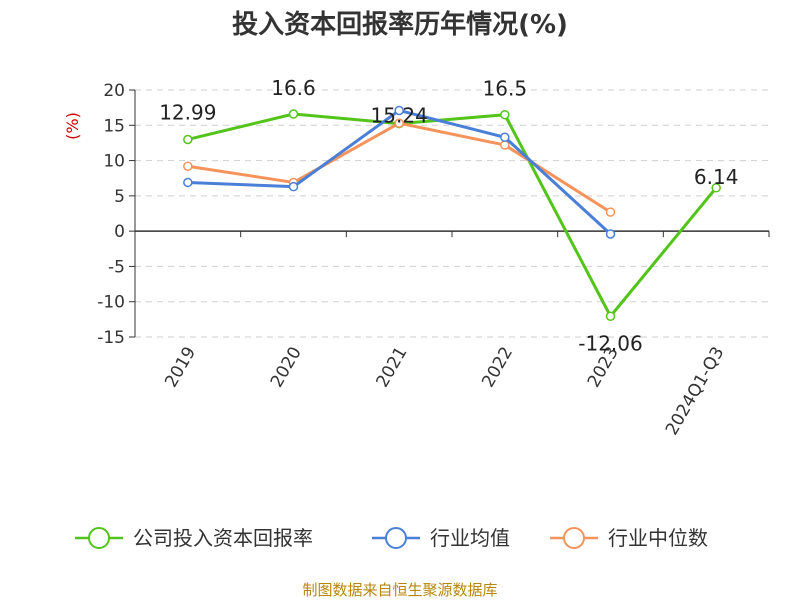 Image resolution: width=800 pixels, height=600 pixels. I want to click on data-label: 12.99, so click(187, 112).